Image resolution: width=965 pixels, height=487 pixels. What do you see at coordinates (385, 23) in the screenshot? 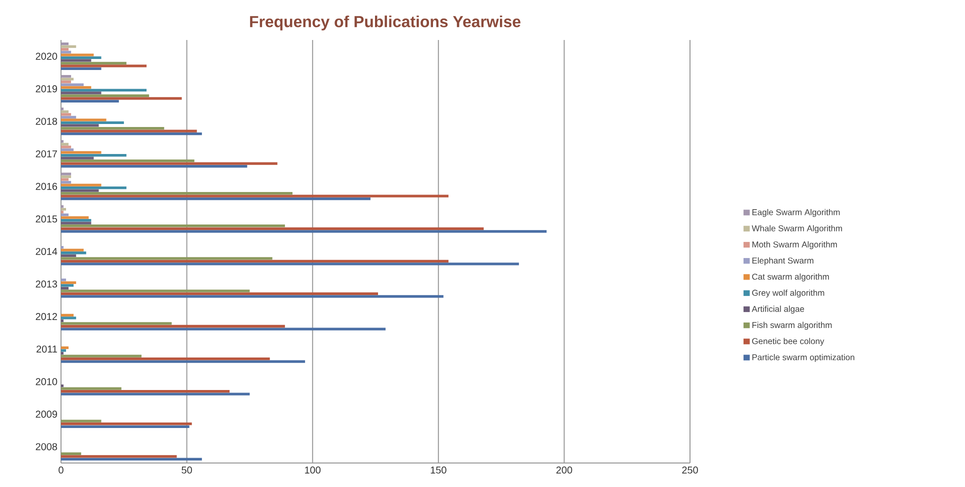
I see `chart-title: Frequency of Publications Yearwise` at bounding box center [385, 23].